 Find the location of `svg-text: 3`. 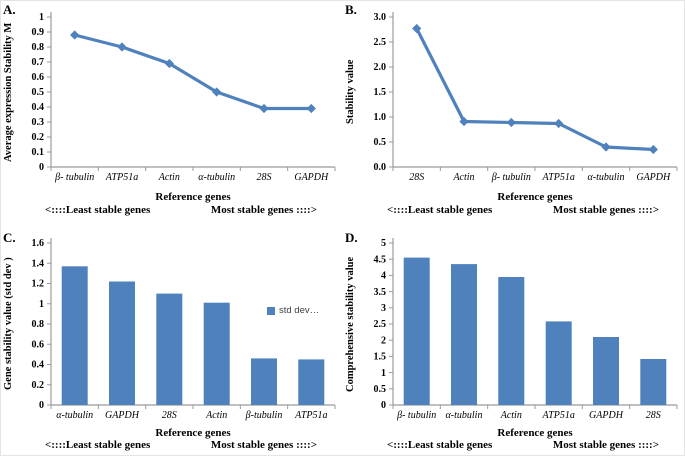

svg-text: 3 is located at coordinates (383, 308).